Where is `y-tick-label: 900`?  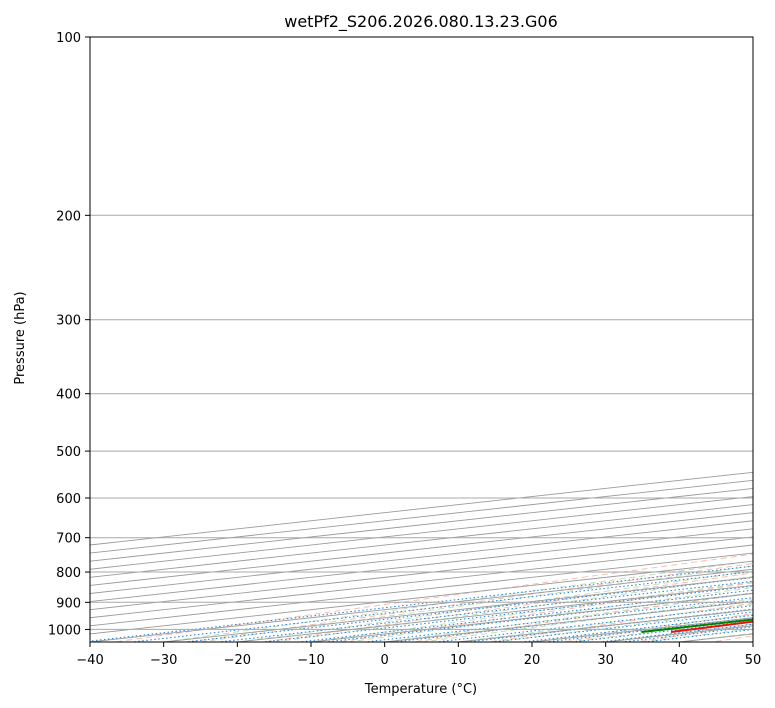 y-tick-label: 900 is located at coordinates (68, 603).